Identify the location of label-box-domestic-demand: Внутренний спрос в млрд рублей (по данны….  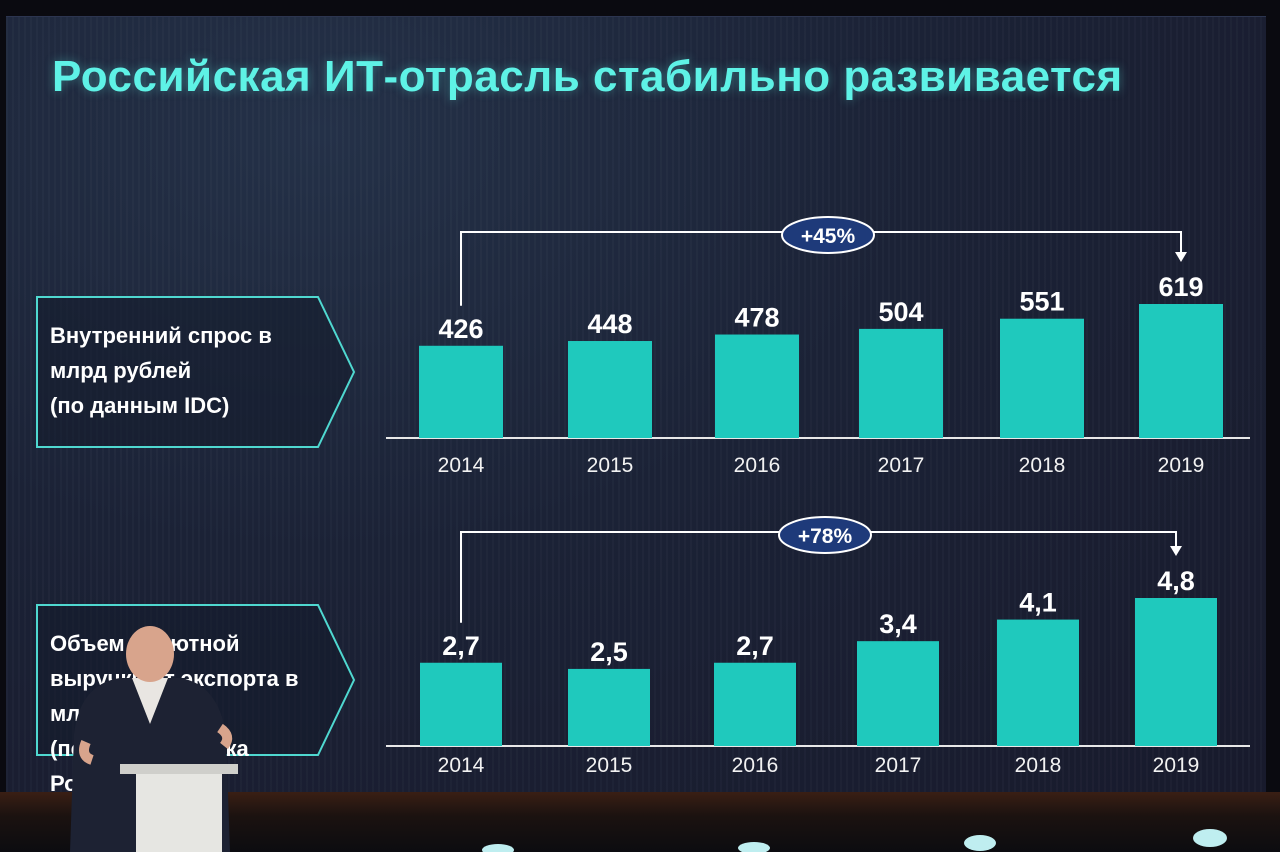
(196, 372).